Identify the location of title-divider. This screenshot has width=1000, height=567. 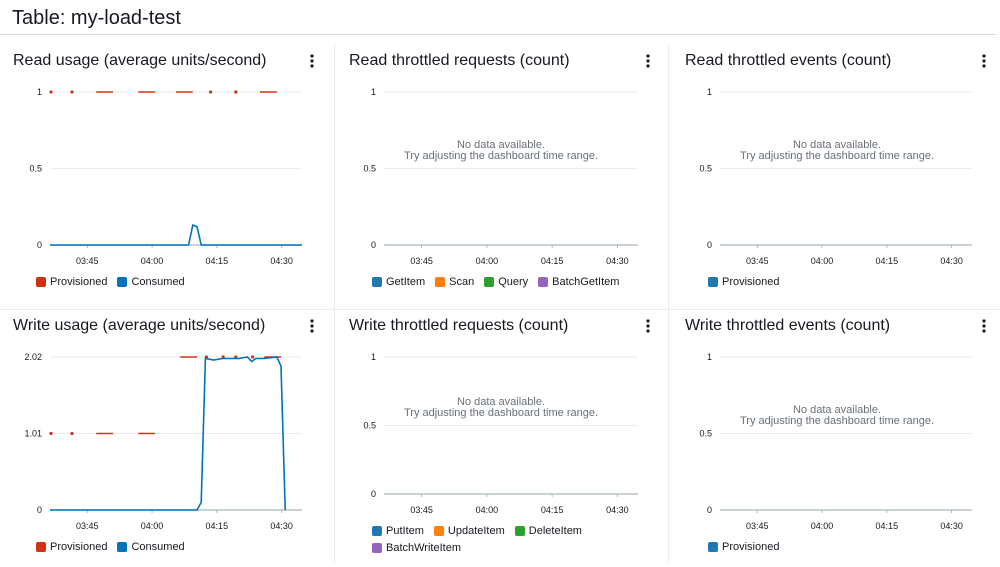
(498, 34).